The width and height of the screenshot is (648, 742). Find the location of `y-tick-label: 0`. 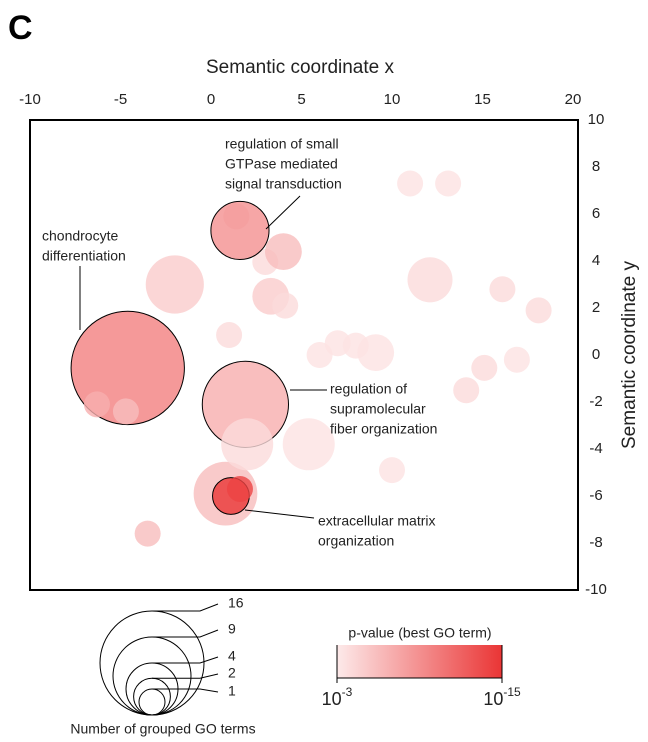

y-tick-label: 0 is located at coordinates (596, 354).